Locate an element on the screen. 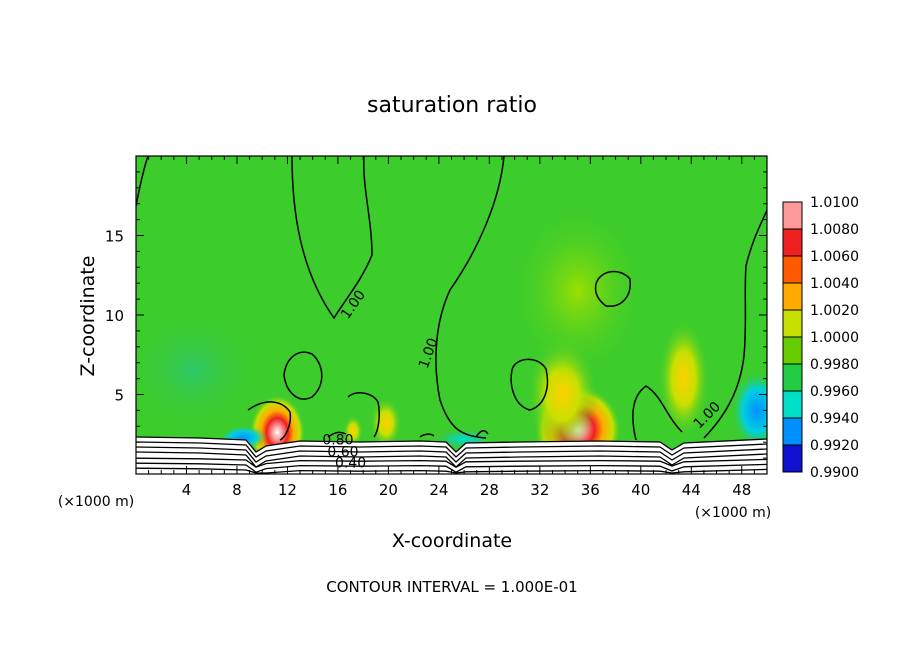 This screenshot has width=904, height=659. colorbar-label: 1.0040 is located at coordinates (834, 284).